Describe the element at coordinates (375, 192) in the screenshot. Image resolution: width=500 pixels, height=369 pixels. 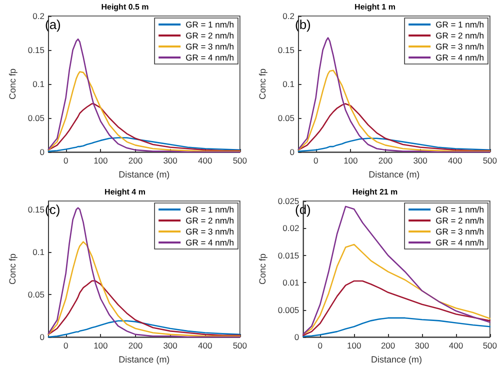
I see `chart-title: Height 21 m` at that location.